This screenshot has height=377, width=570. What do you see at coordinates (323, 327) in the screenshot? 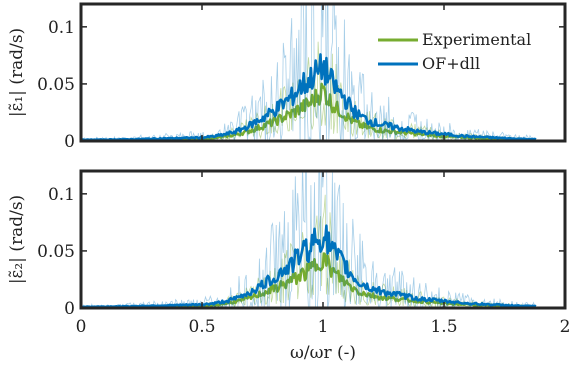
I see `x-tick-label: 1` at bounding box center [323, 327].